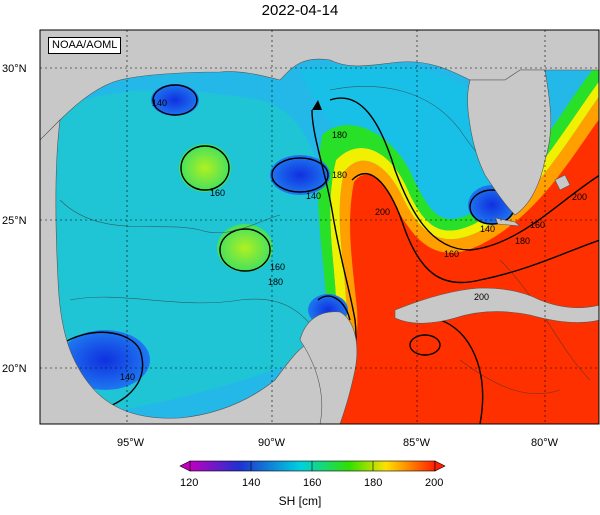  Describe the element at coordinates (312, 474) in the screenshot. I see `colorbar: 120 140 160 180 200` at that location.